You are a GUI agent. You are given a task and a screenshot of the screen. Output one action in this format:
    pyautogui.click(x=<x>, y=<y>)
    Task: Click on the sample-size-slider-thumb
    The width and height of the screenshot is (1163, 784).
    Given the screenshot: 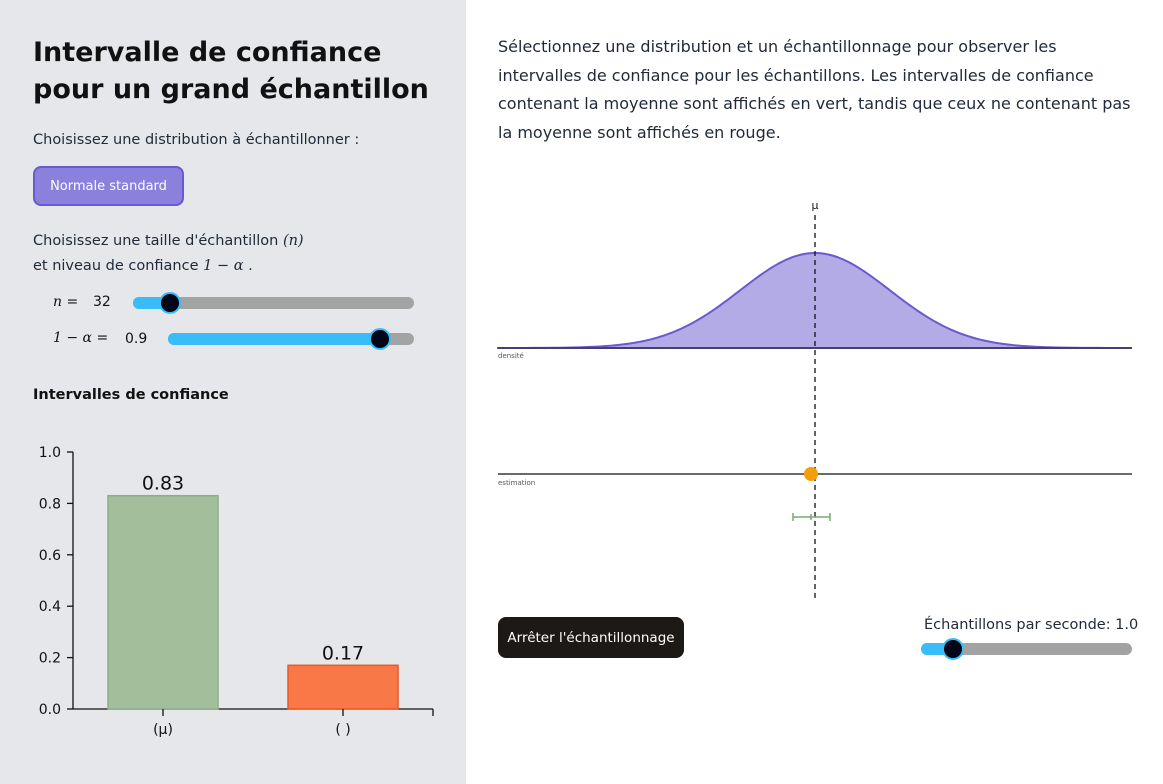 What is the action you would take?
    pyautogui.click(x=169, y=303)
    